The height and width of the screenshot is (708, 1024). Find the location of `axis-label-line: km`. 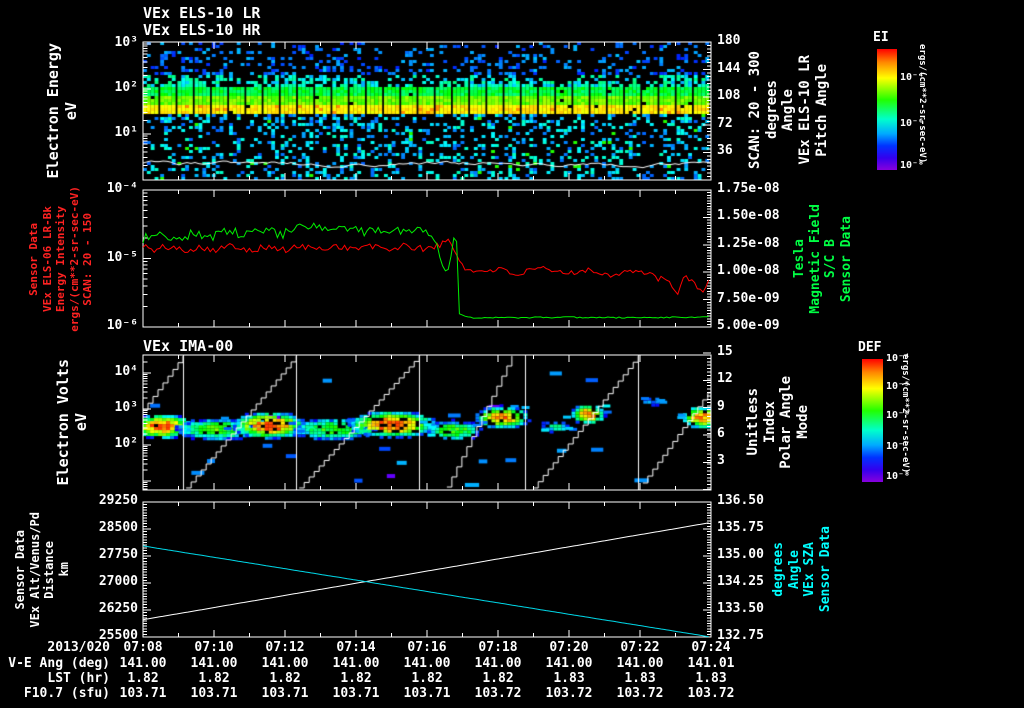

axis-label-line: km is located at coordinates (63, 569).